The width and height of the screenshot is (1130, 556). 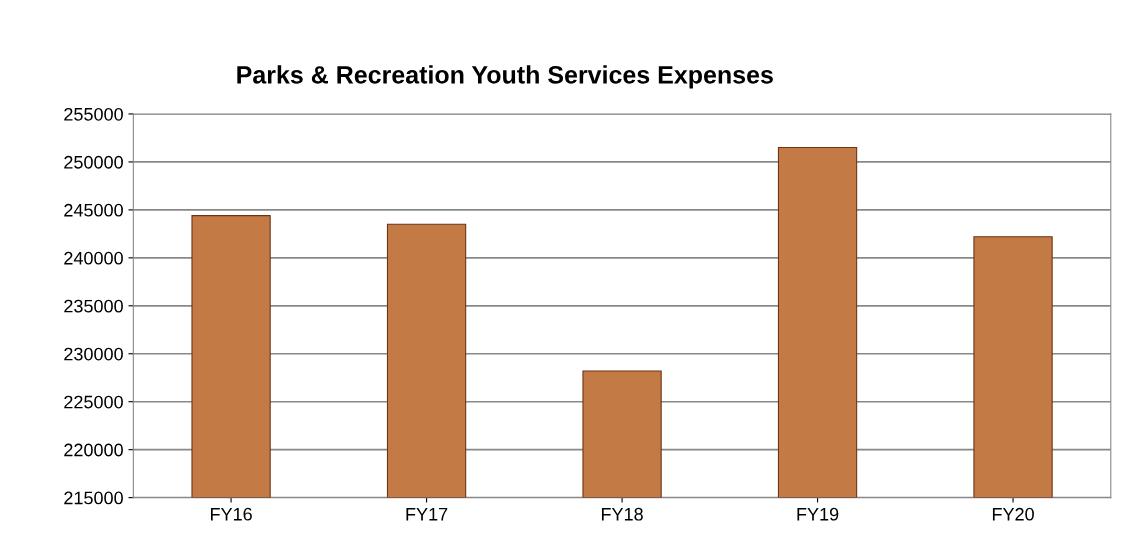 I want to click on y-tick-label: 230000, so click(x=93, y=354).